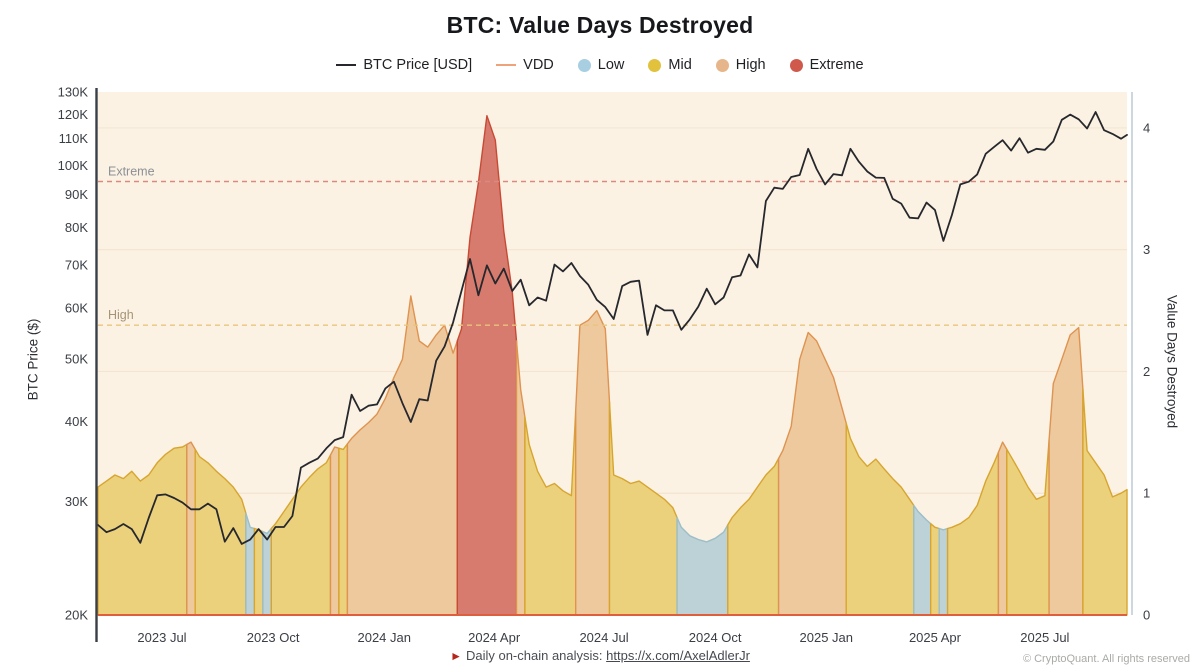 The image size is (1200, 671). I want to click on legend-label: Extreme, so click(836, 65).